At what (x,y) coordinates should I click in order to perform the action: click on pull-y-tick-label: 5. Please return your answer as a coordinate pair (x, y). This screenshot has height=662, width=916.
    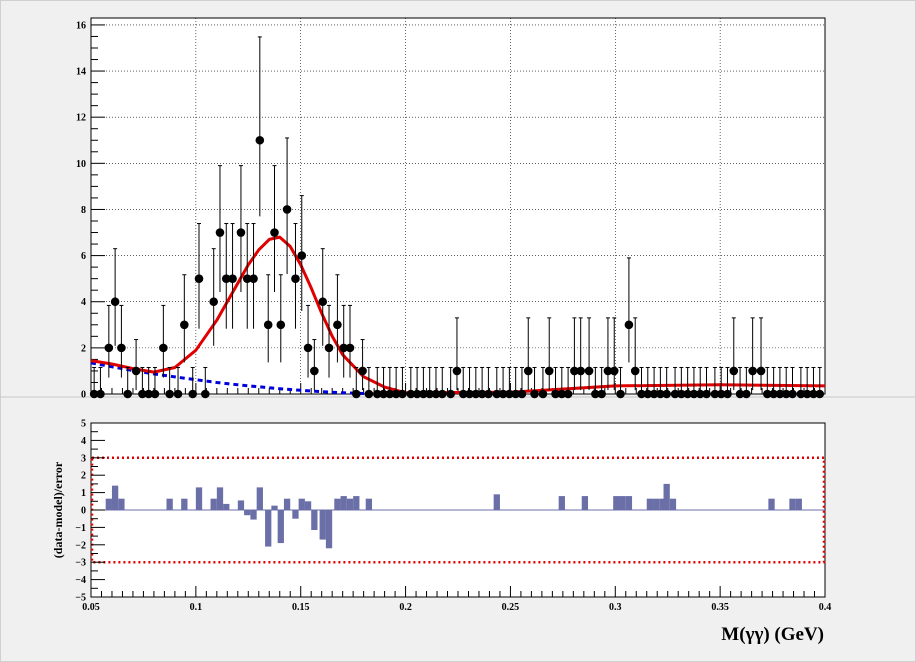
    Looking at the image, I should click on (83, 424).